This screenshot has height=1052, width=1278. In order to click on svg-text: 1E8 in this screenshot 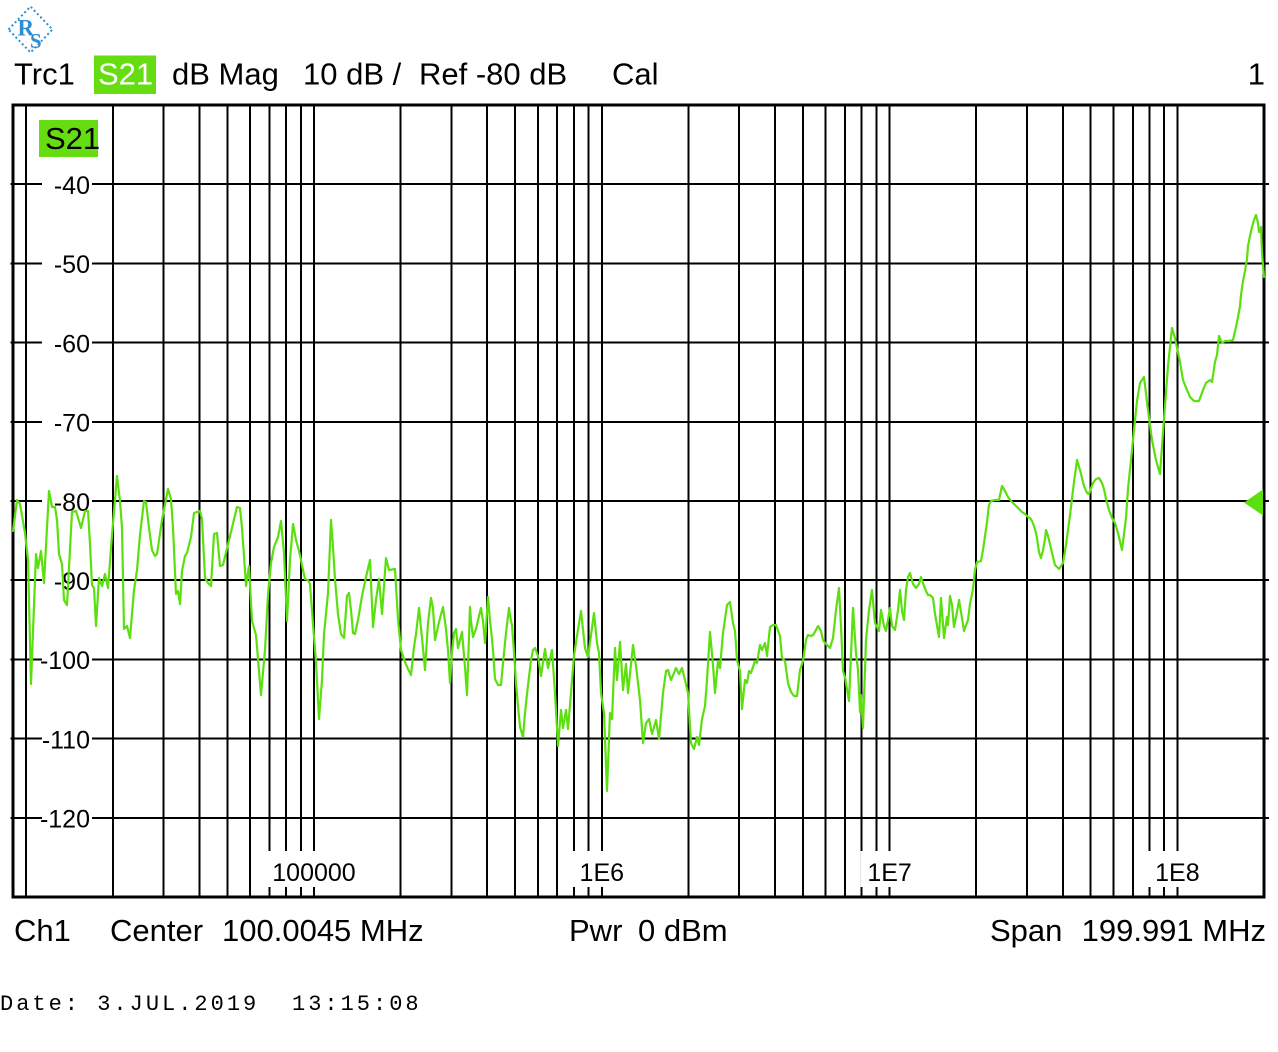, I will do `click(1177, 873)`.